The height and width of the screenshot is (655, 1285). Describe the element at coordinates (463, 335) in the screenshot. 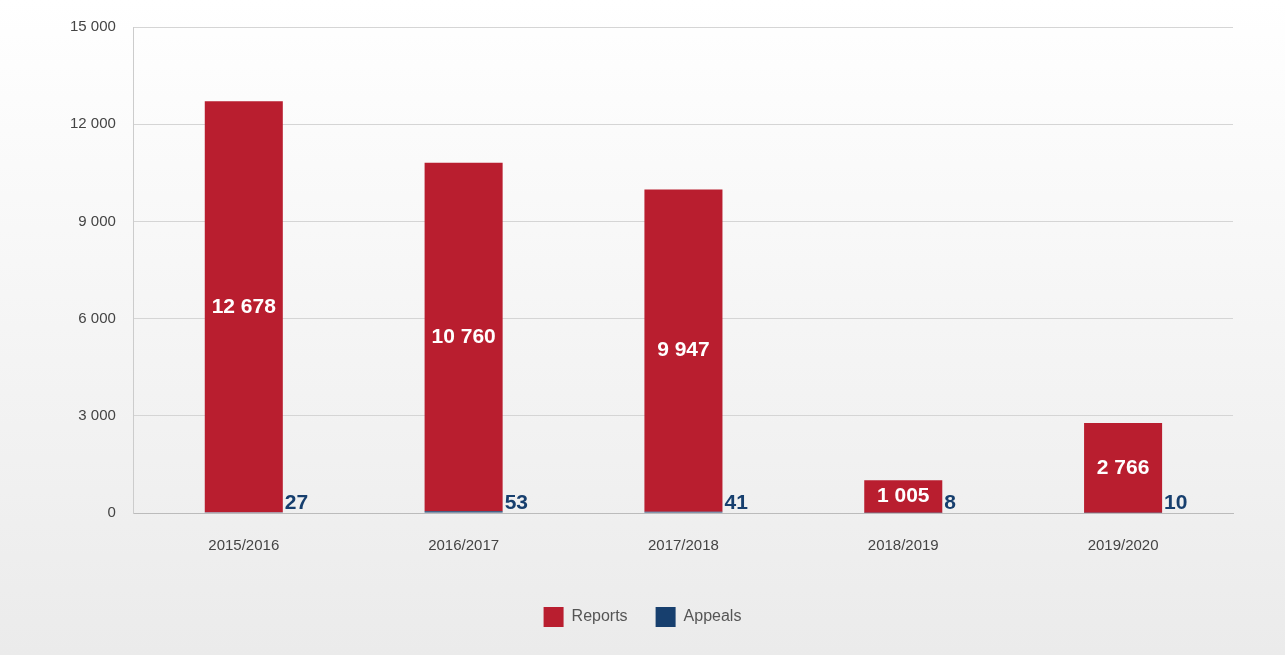

I see `data-label: 10 760` at that location.